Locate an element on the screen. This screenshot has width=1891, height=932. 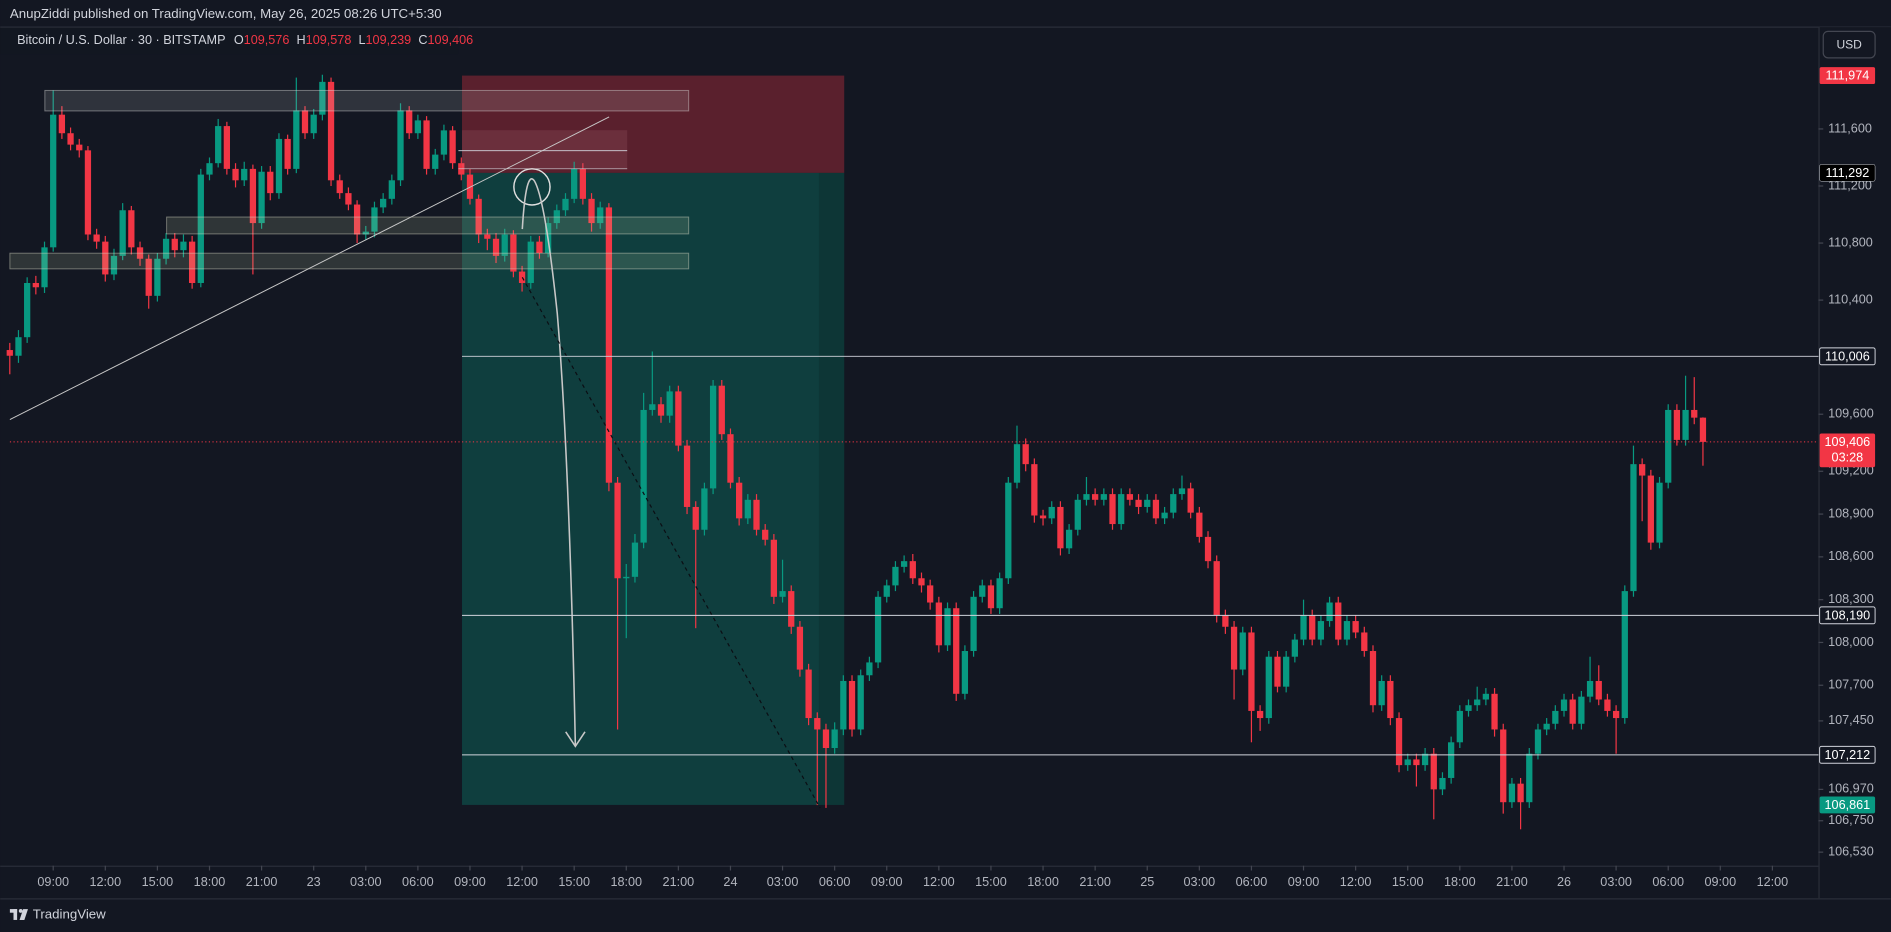
y-tick-label: 111,200 is located at coordinates (1850, 185).